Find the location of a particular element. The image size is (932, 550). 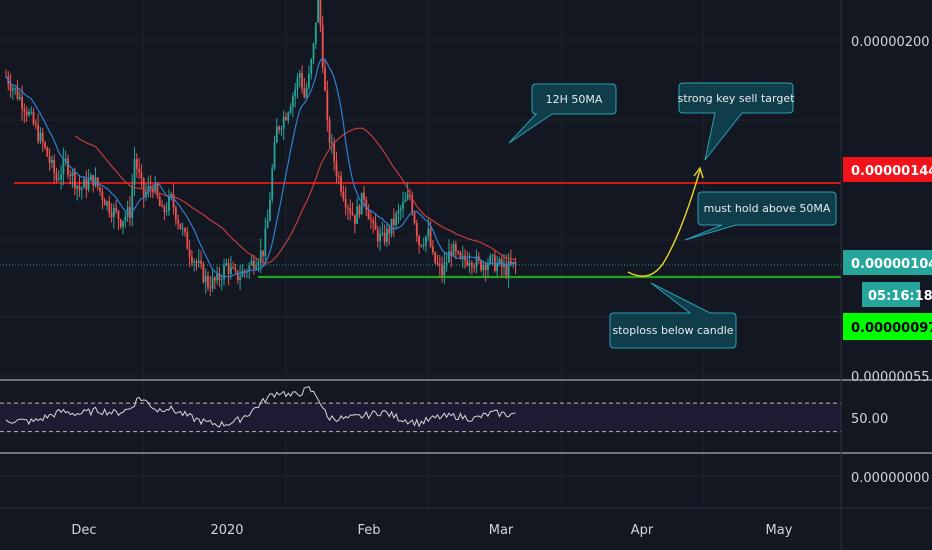

callout-hold-above-text: must hold above 50MA is located at coordinates (767, 208).